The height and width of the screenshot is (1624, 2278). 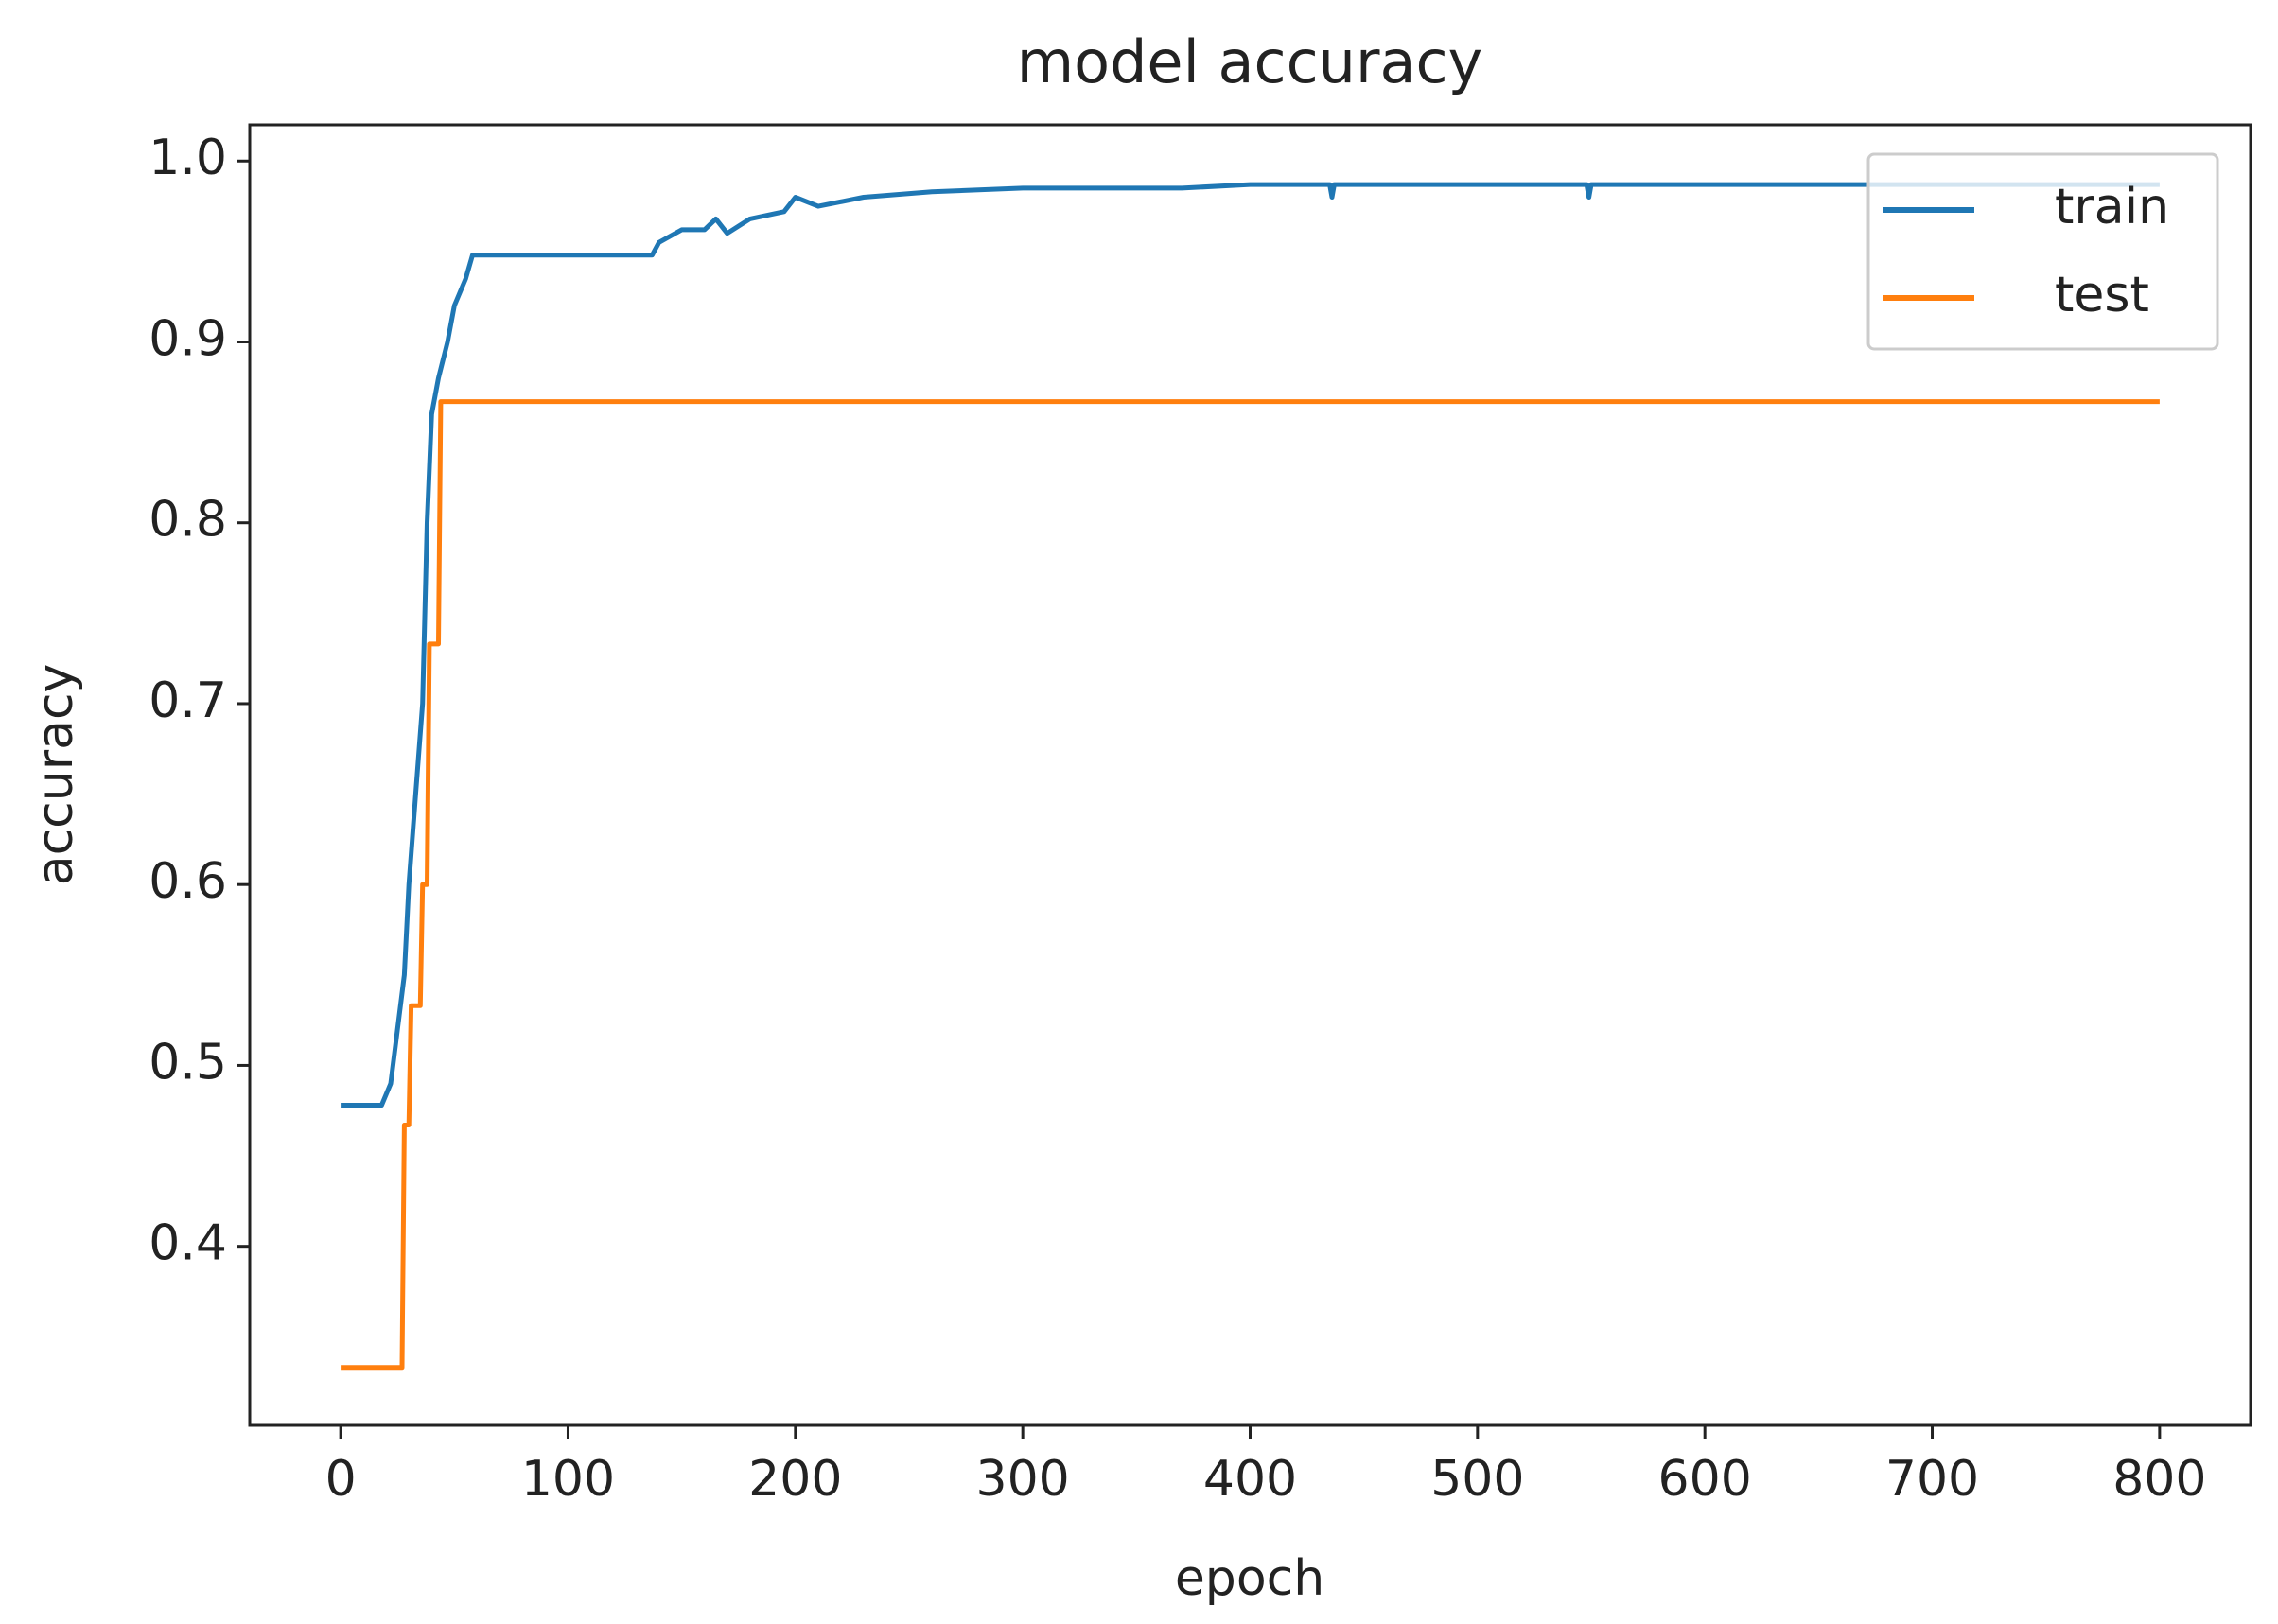 I want to click on x-tick-label: 600, so click(x=1705, y=1479).